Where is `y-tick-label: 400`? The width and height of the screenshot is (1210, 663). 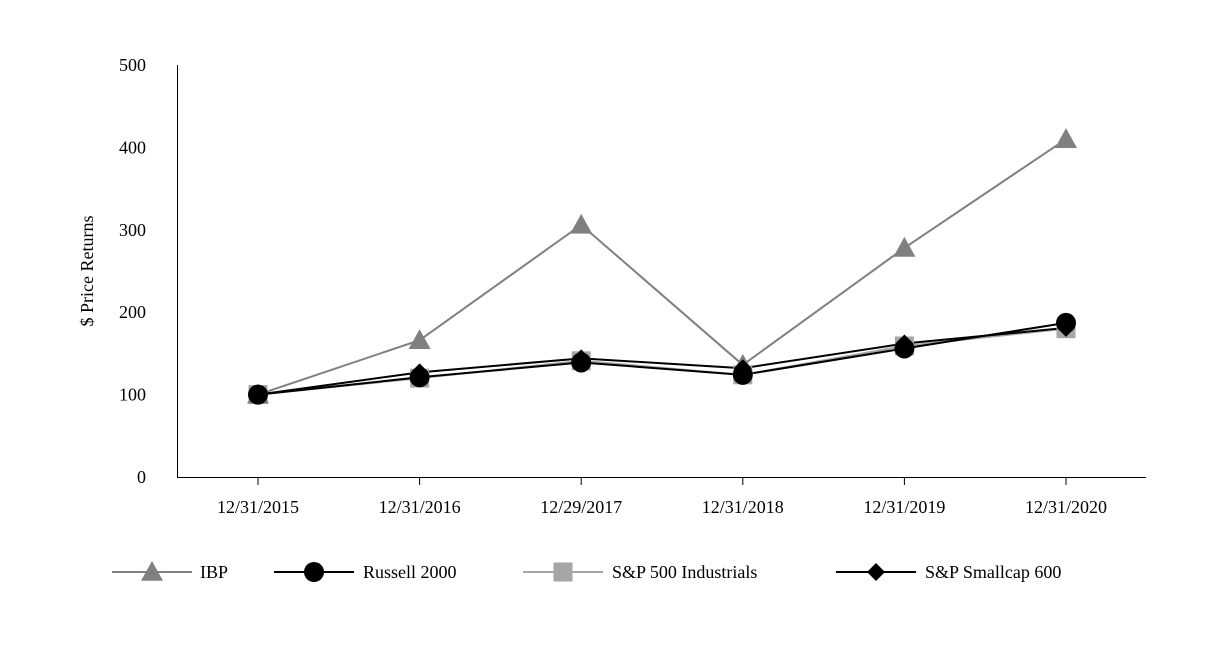 y-tick-label: 400 is located at coordinates (132, 147).